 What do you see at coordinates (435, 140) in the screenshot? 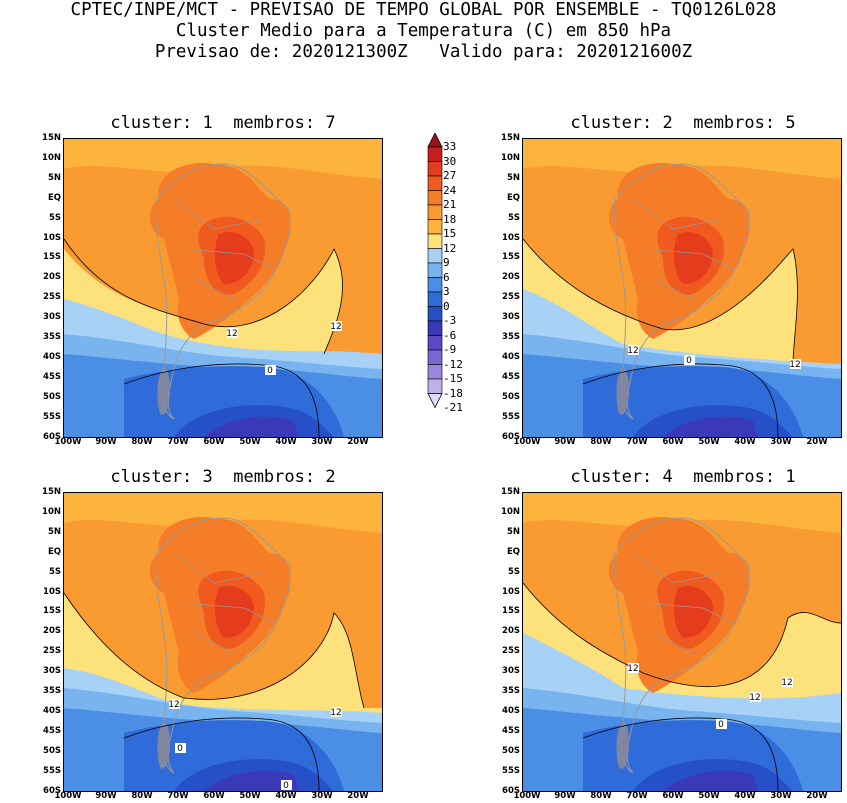
I see `colorbar-top-arrow` at bounding box center [435, 140].